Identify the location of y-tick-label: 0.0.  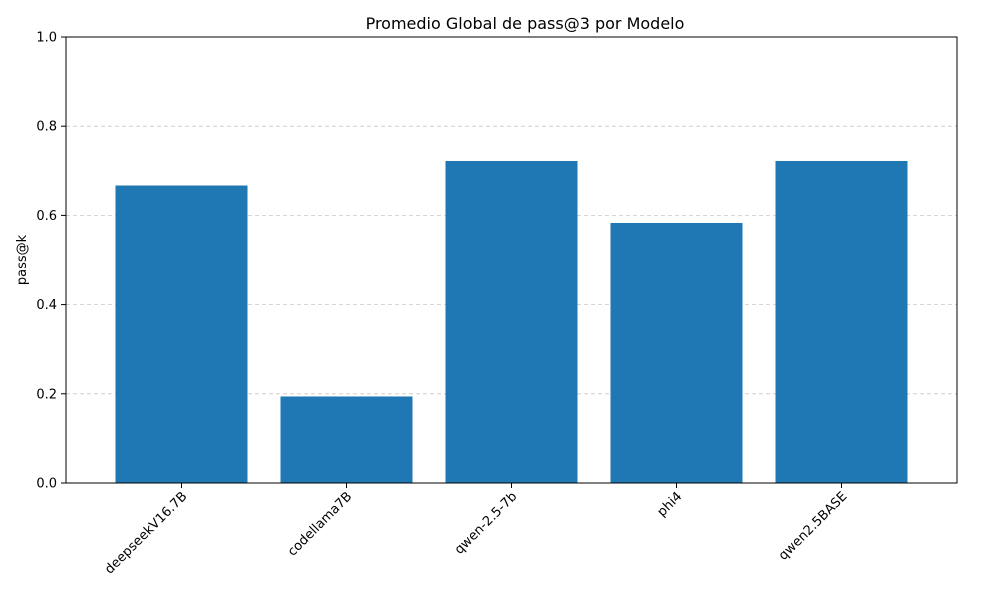
(46, 484).